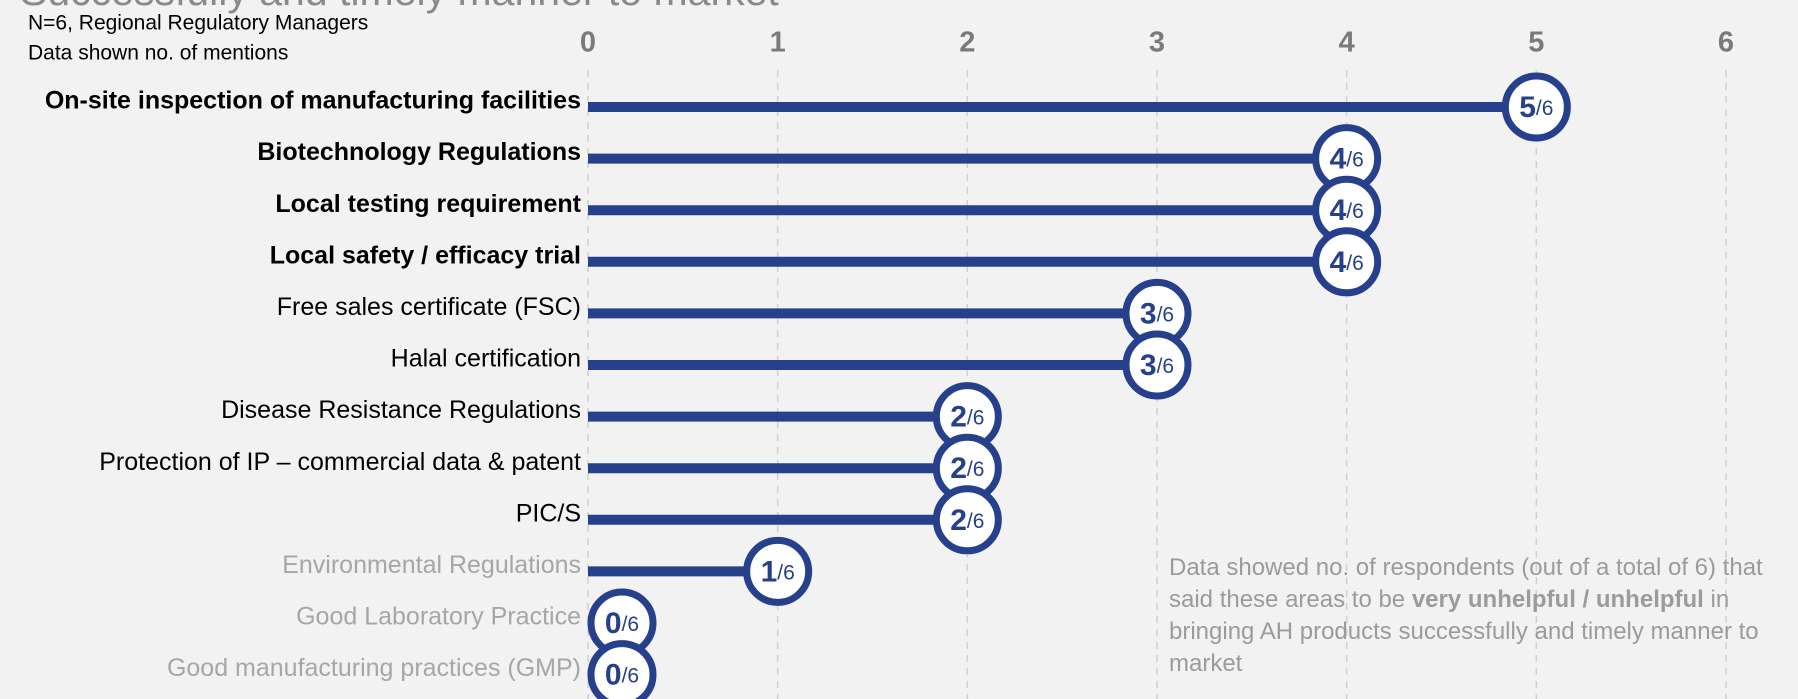 This screenshot has height=699, width=1798. I want to click on category-label: Disease Resistance Regulations, so click(401, 410).